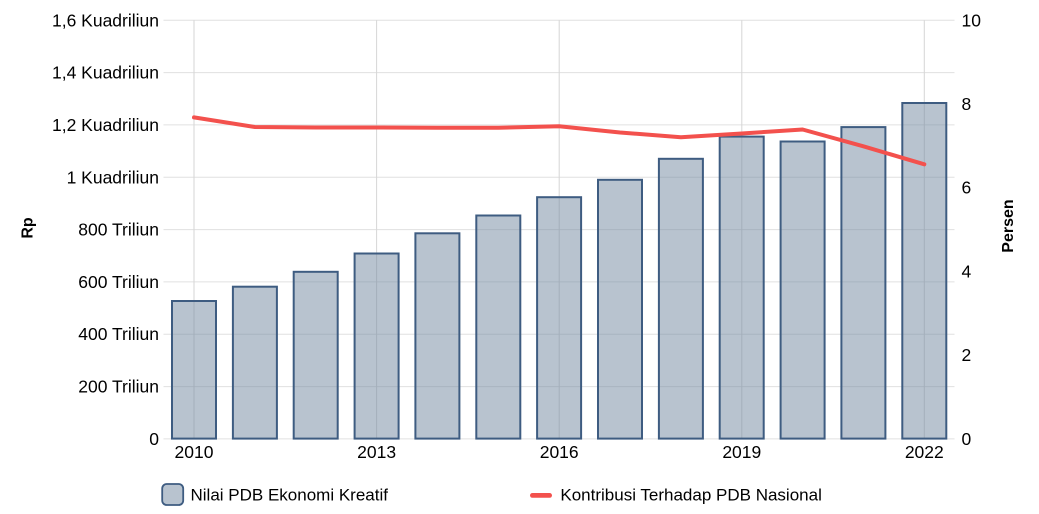 Image resolution: width=1039 pixels, height=514 pixels. What do you see at coordinates (290, 495) in the screenshot?
I see `svg-text: Nilai PDB Ekonomi Kreatif` at bounding box center [290, 495].